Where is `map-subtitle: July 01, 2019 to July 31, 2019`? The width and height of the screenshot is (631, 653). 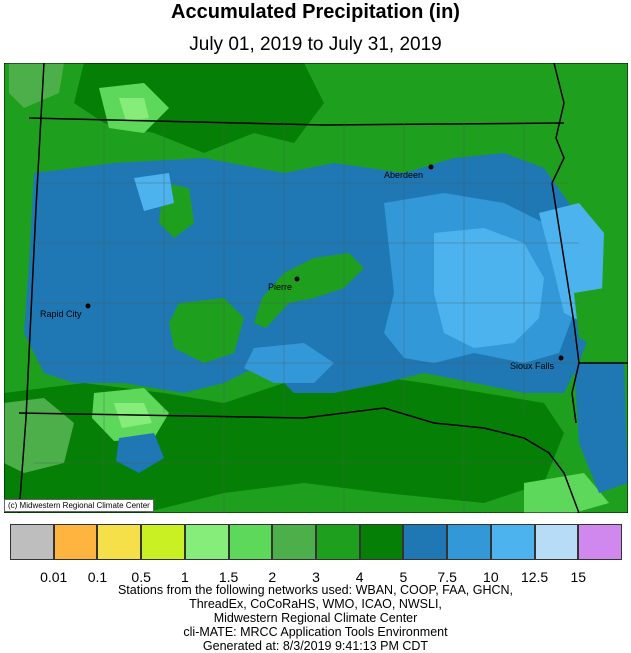 map-subtitle: July 01, 2019 to July 31, 2019 is located at coordinates (315, 44).